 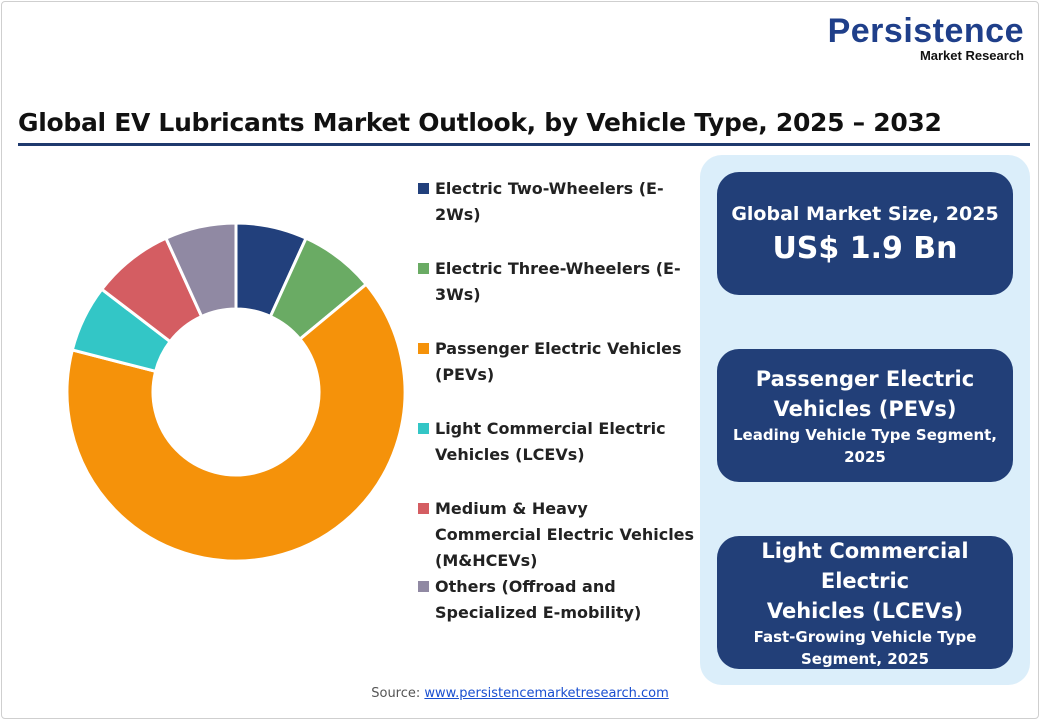 What do you see at coordinates (865, 658) in the screenshot?
I see `fast-growing-subtitle: Segment, 2025` at bounding box center [865, 658].